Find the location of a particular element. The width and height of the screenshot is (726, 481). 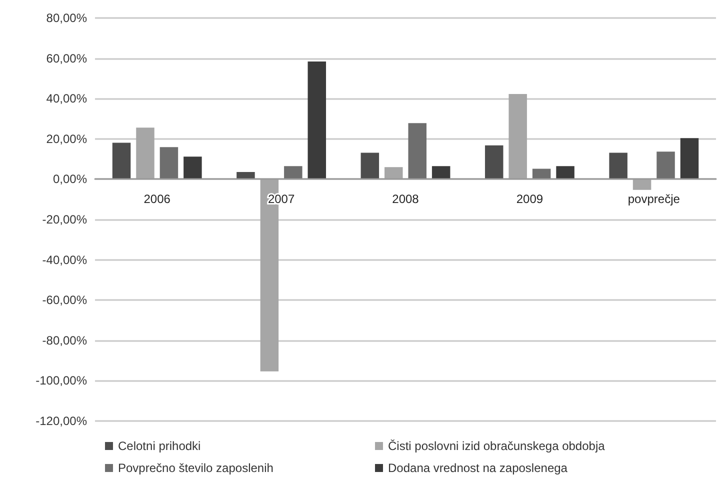

x-tick-label: 2007 is located at coordinates (281, 199).